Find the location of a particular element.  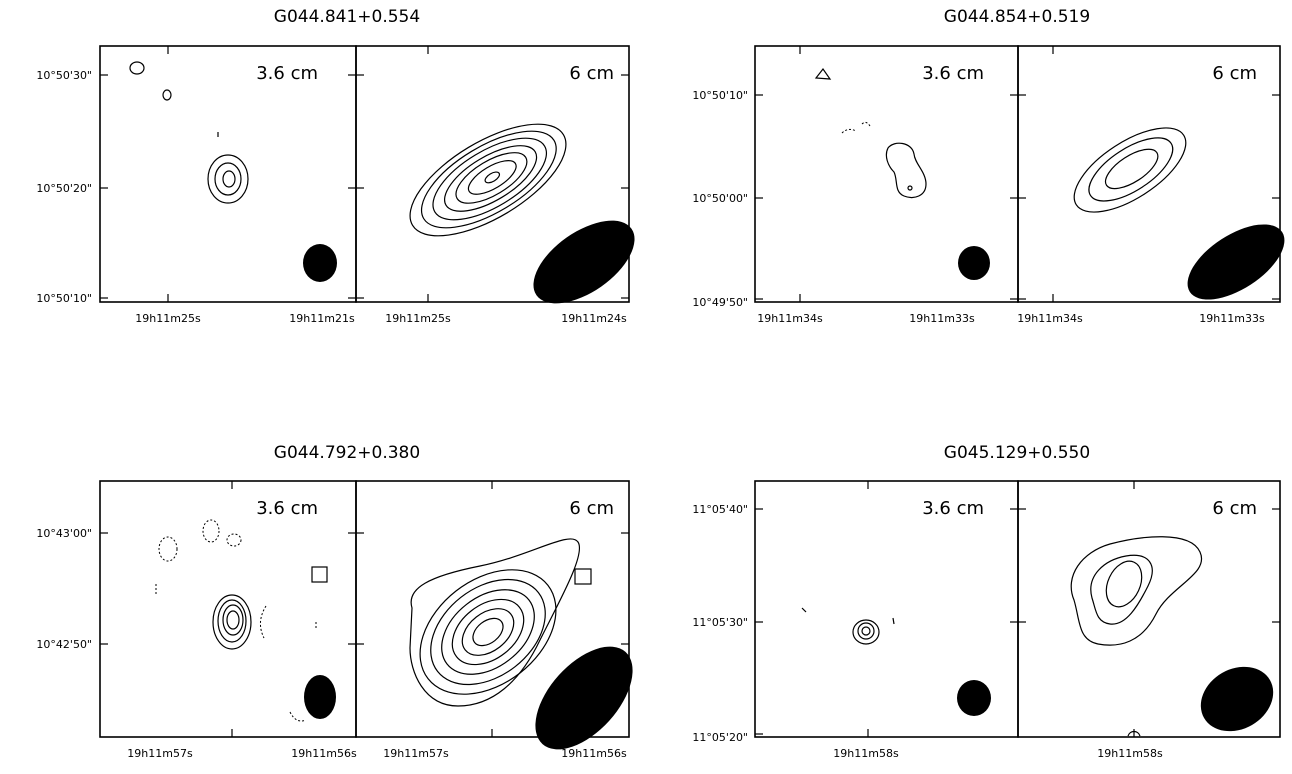

figure-c-left-label: 3.6 cm is located at coordinates (287, 508).